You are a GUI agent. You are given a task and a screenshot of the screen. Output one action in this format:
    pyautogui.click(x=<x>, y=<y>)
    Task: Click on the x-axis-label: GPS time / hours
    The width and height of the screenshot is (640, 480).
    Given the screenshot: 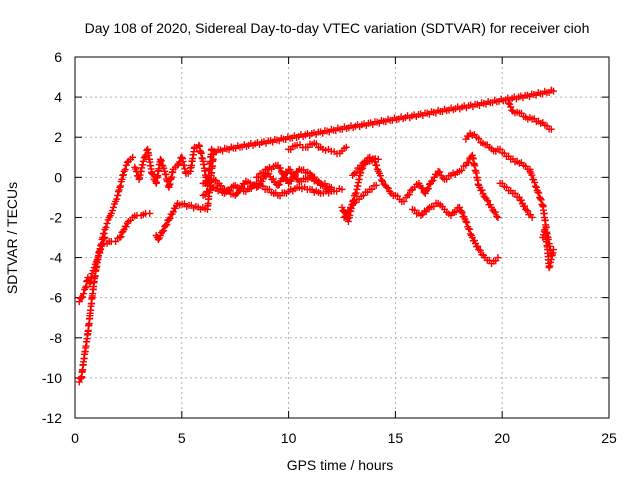 What is the action you would take?
    pyautogui.click(x=340, y=465)
    